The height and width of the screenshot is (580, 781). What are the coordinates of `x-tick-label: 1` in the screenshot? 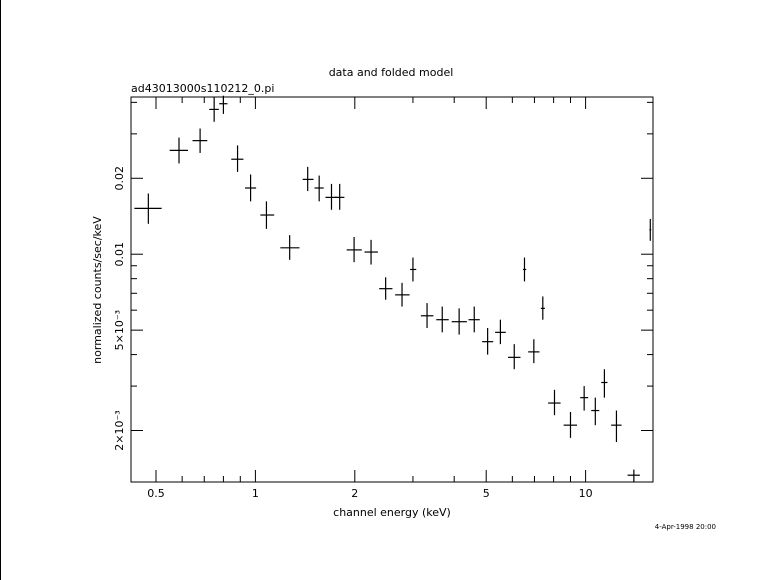 It's located at (255, 493).